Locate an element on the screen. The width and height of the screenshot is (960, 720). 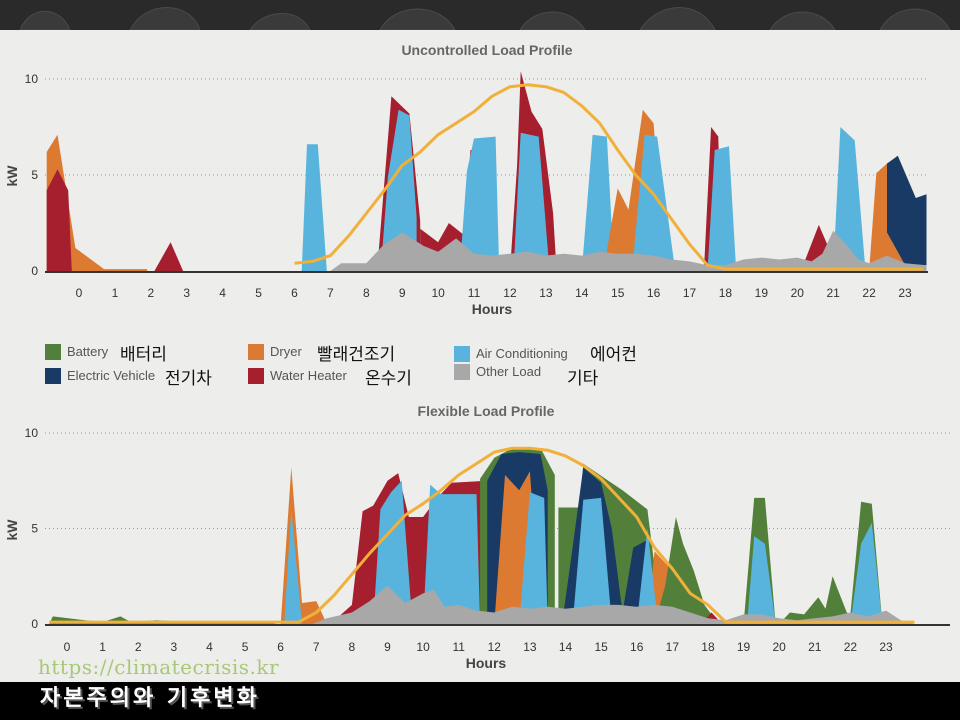
y-ticks: 0 5 10 is located at coordinates (32, 528).